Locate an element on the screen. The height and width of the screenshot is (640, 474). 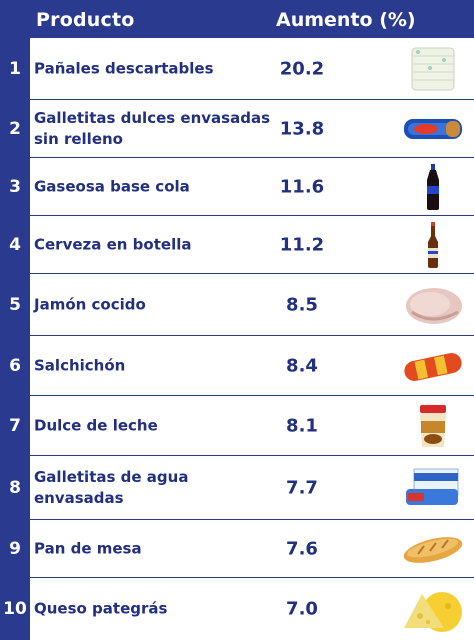
product-name: Gaseosa base cola is located at coordinates (112, 186).